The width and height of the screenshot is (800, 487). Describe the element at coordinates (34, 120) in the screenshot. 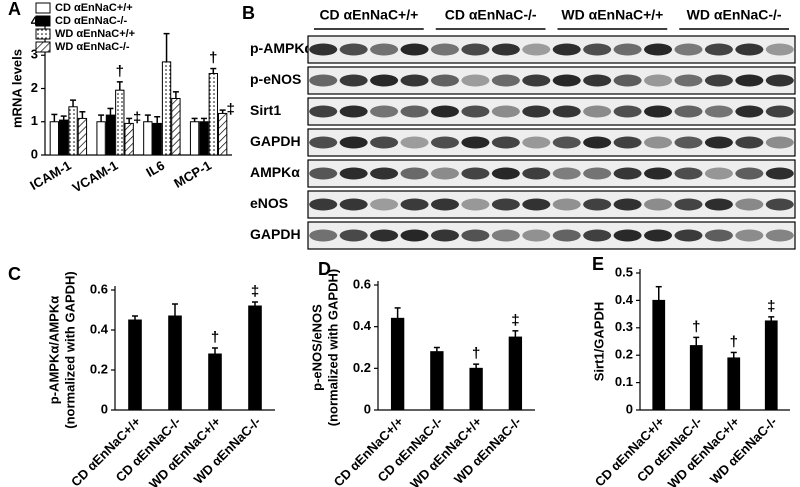

I see `y-tick-label: 1` at that location.